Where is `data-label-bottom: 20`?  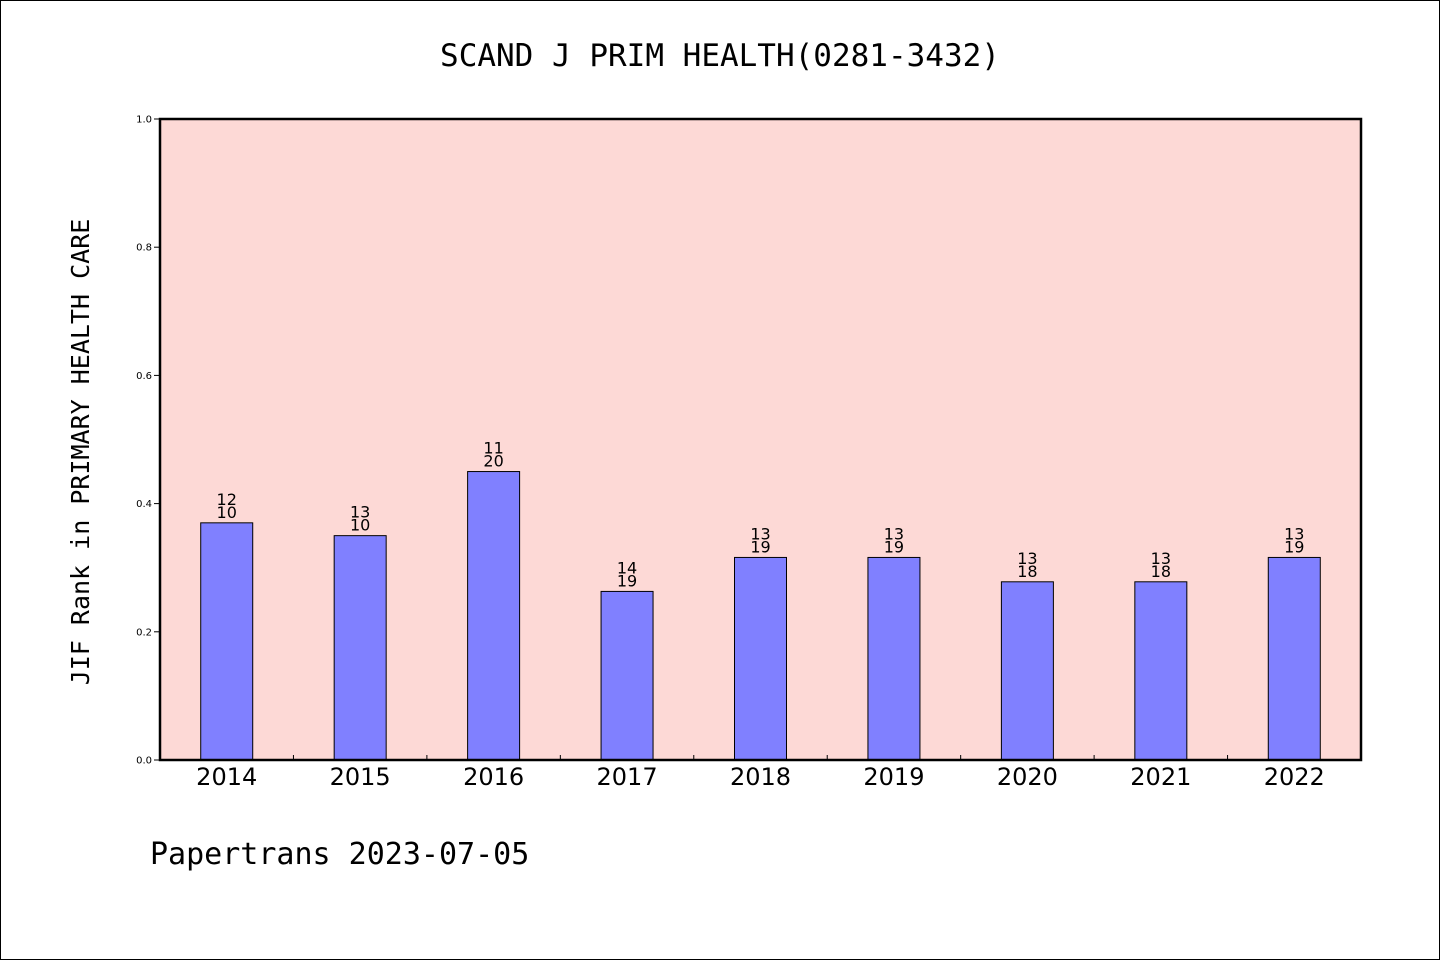
data-label-bottom: 20 is located at coordinates (493, 461).